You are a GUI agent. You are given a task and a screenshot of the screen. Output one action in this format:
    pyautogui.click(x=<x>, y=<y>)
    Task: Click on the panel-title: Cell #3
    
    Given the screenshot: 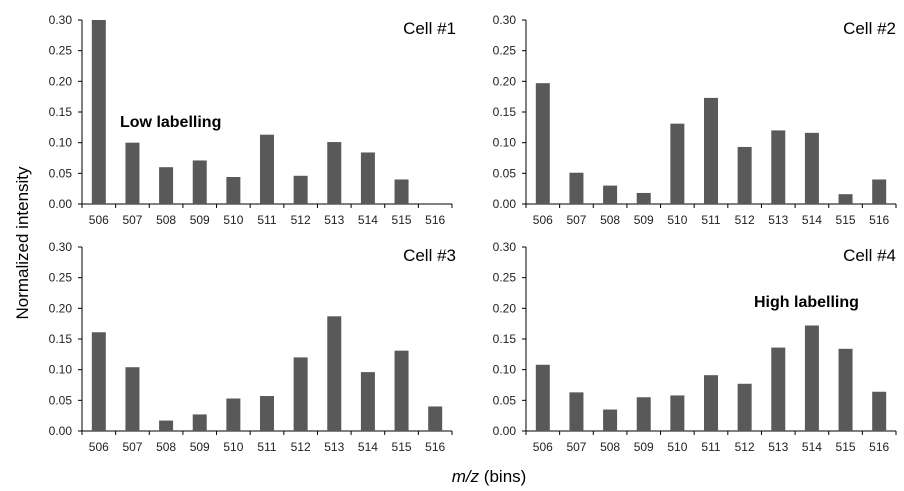 What is the action you would take?
    pyautogui.click(x=429, y=255)
    